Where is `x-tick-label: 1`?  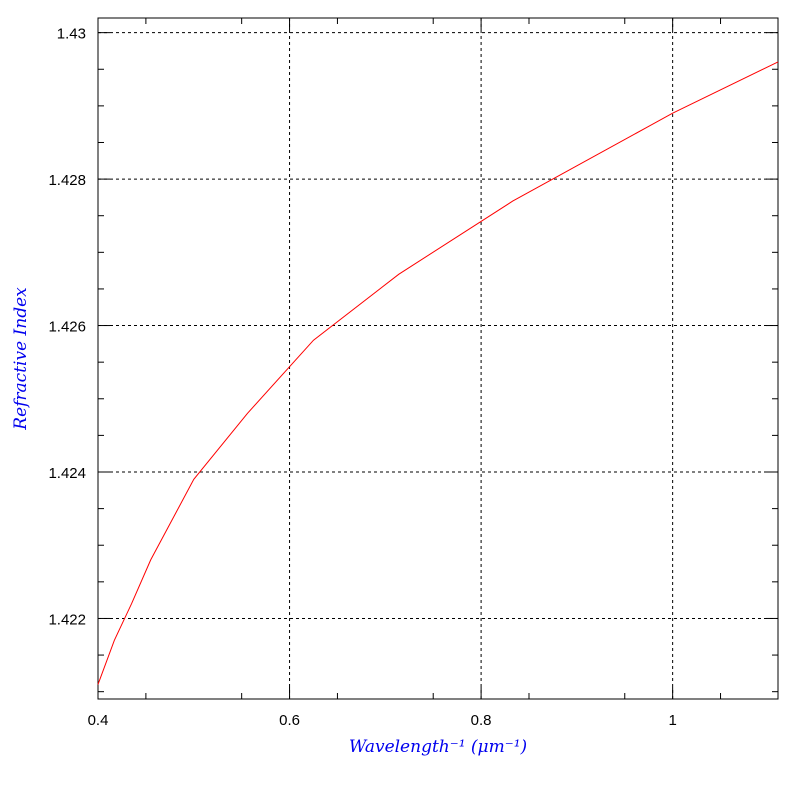
x-tick-label: 1 is located at coordinates (672, 720).